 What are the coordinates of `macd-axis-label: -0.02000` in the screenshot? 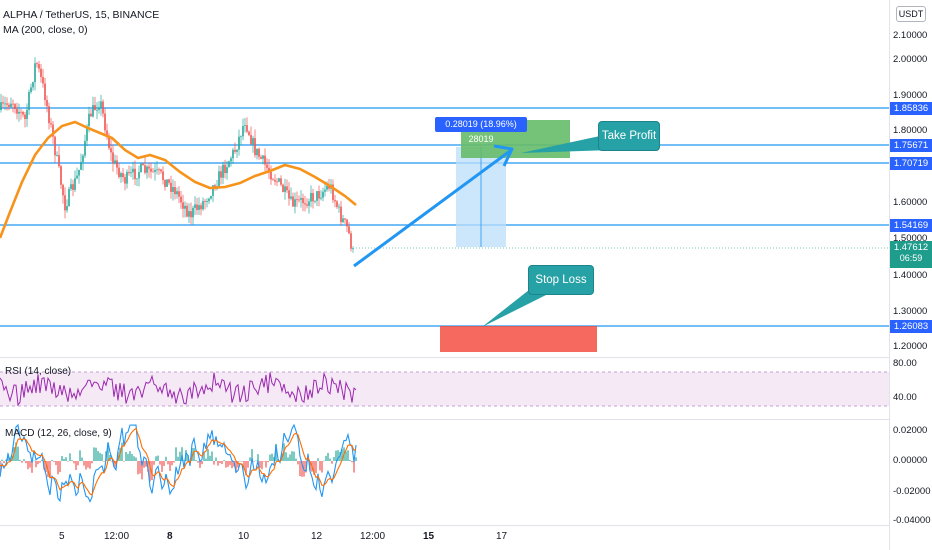 It's located at (912, 491).